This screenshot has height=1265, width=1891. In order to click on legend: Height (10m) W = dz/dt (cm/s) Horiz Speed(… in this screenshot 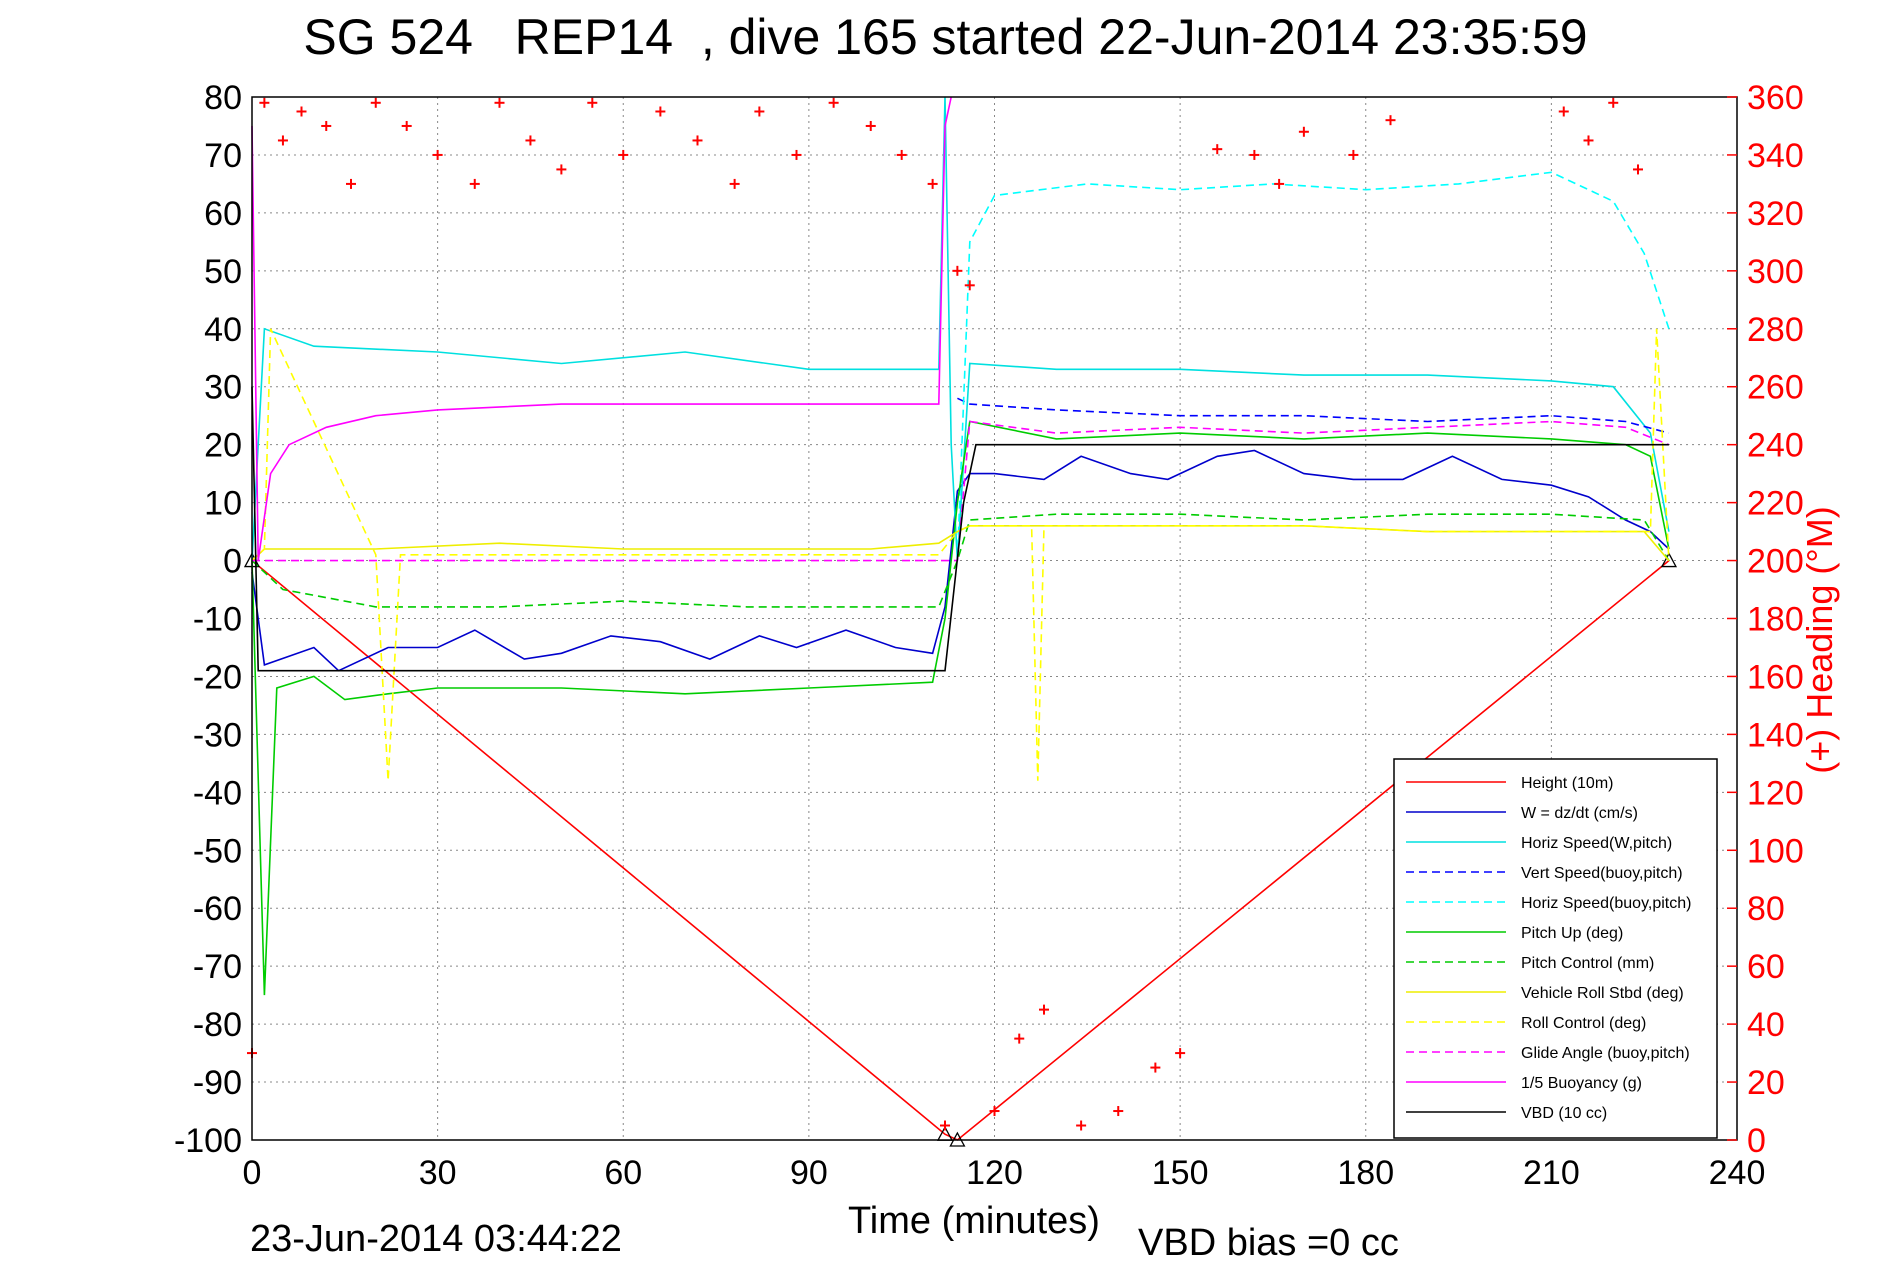, I will do `click(1555, 948)`.